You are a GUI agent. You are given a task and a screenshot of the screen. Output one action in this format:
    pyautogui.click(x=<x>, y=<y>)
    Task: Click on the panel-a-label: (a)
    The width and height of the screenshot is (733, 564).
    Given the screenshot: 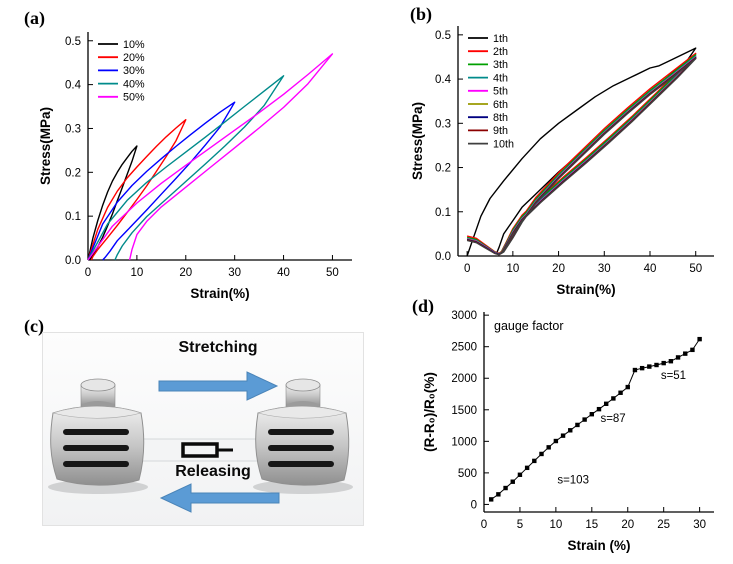 What is the action you would take?
    pyautogui.click(x=34, y=18)
    